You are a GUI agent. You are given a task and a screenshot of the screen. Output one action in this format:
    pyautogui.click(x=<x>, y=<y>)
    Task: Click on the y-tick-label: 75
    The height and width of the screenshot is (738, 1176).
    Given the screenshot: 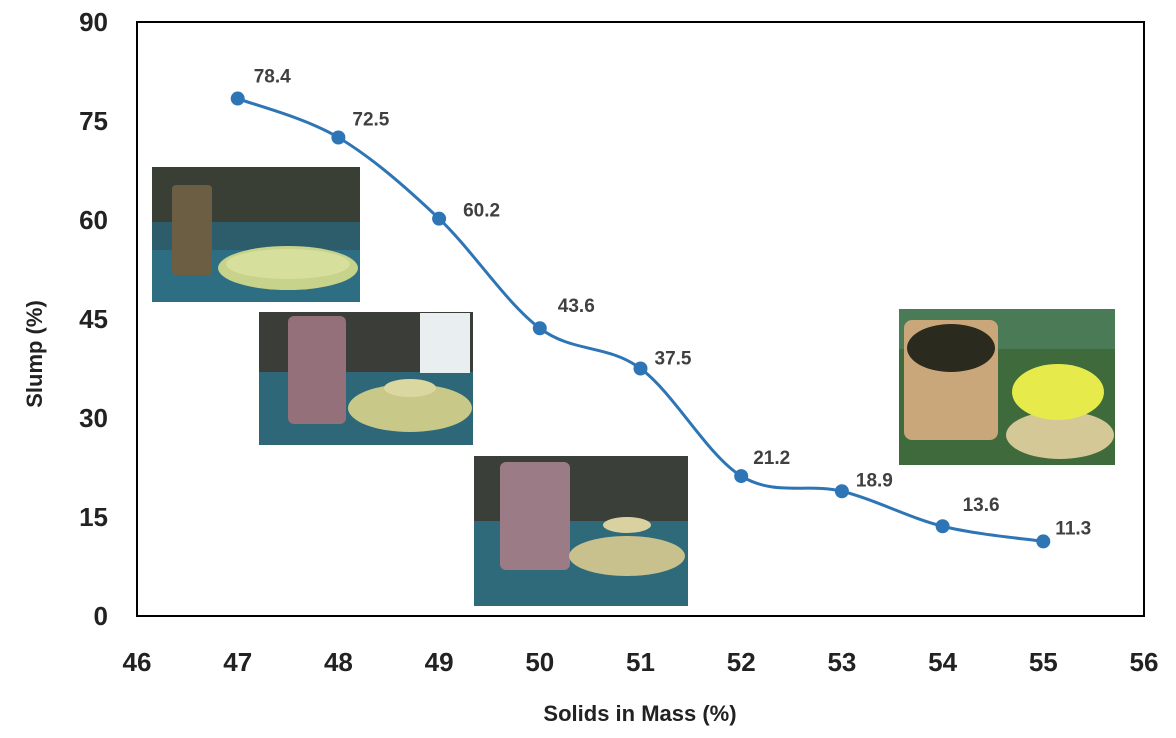 What is the action you would take?
    pyautogui.click(x=93, y=121)
    